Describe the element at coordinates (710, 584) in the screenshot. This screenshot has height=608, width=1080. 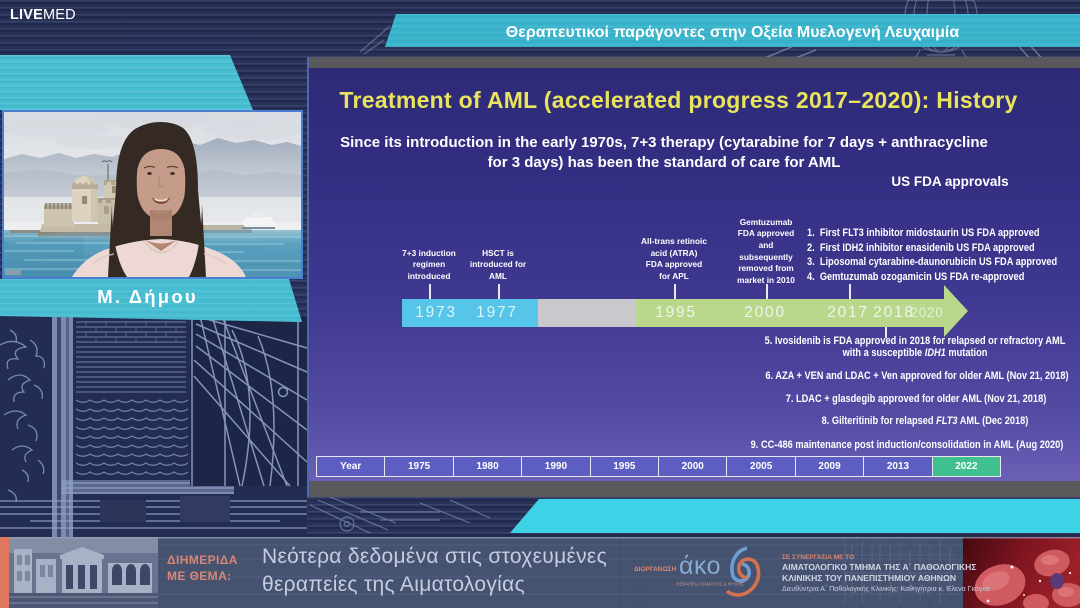
I see `svg-text: ΘΕΡΑΠΕΙΑ ΣΩΜΑΤΟΣ & ΨΥΧΗΣ` at that location.